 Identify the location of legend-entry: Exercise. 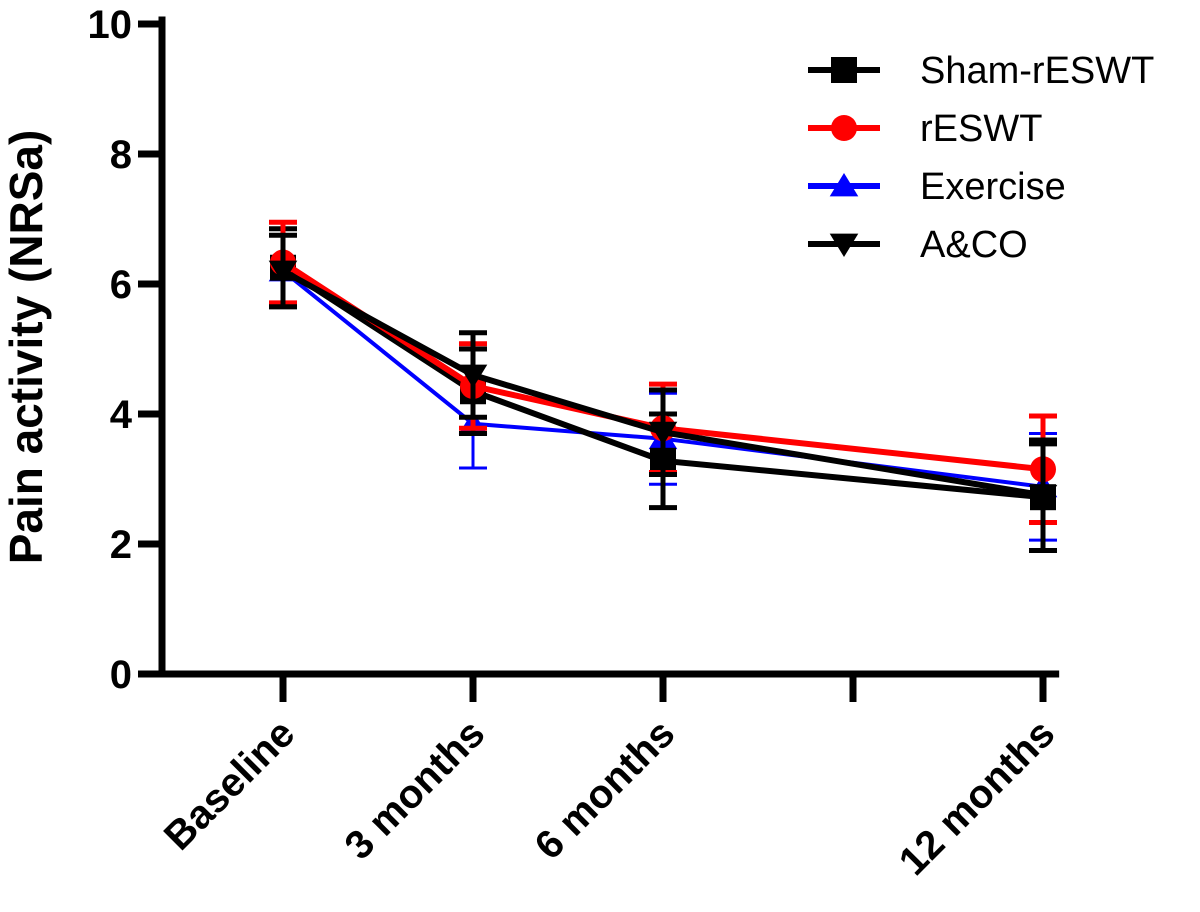
(937, 187).